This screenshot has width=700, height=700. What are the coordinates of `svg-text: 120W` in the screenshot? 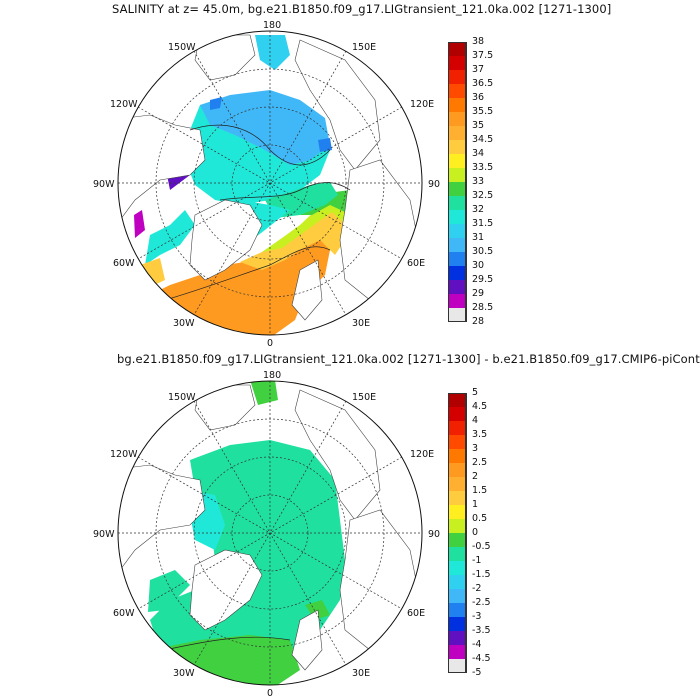 It's located at (124, 104).